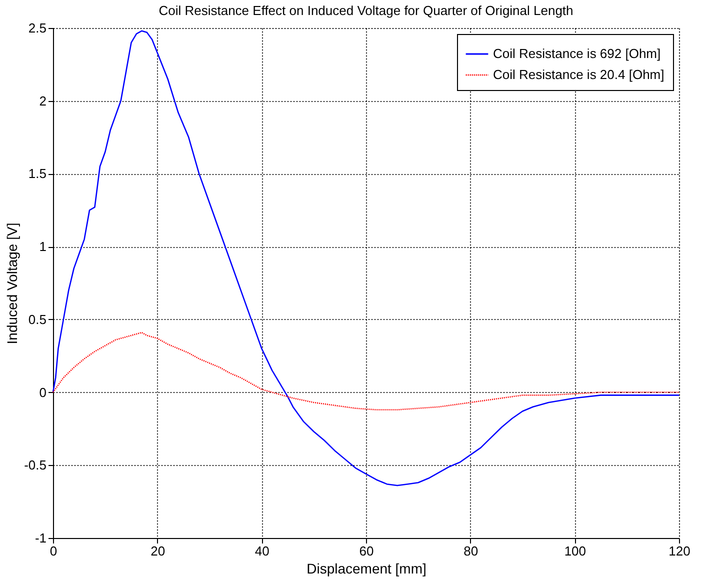  Describe the element at coordinates (42, 100) in the screenshot. I see `y-tick-label: 2` at that location.